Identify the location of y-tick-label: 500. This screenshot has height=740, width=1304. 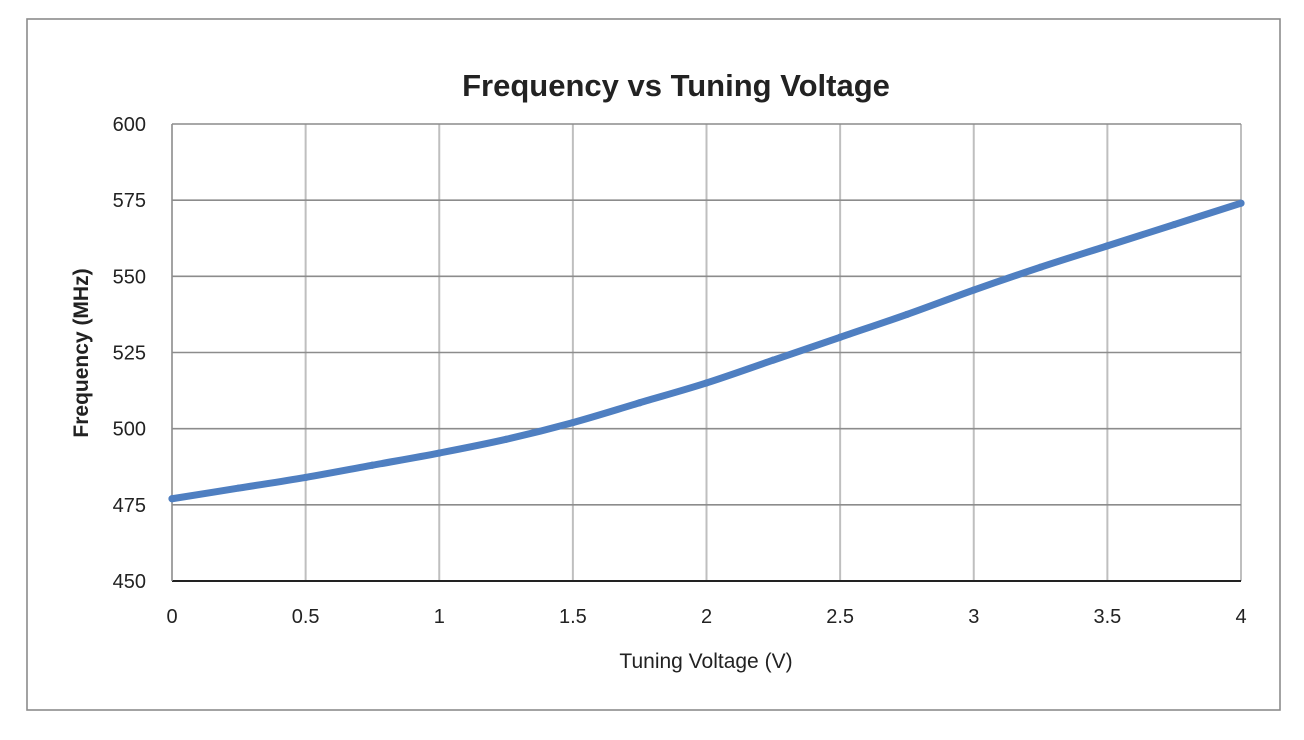
(129, 430).